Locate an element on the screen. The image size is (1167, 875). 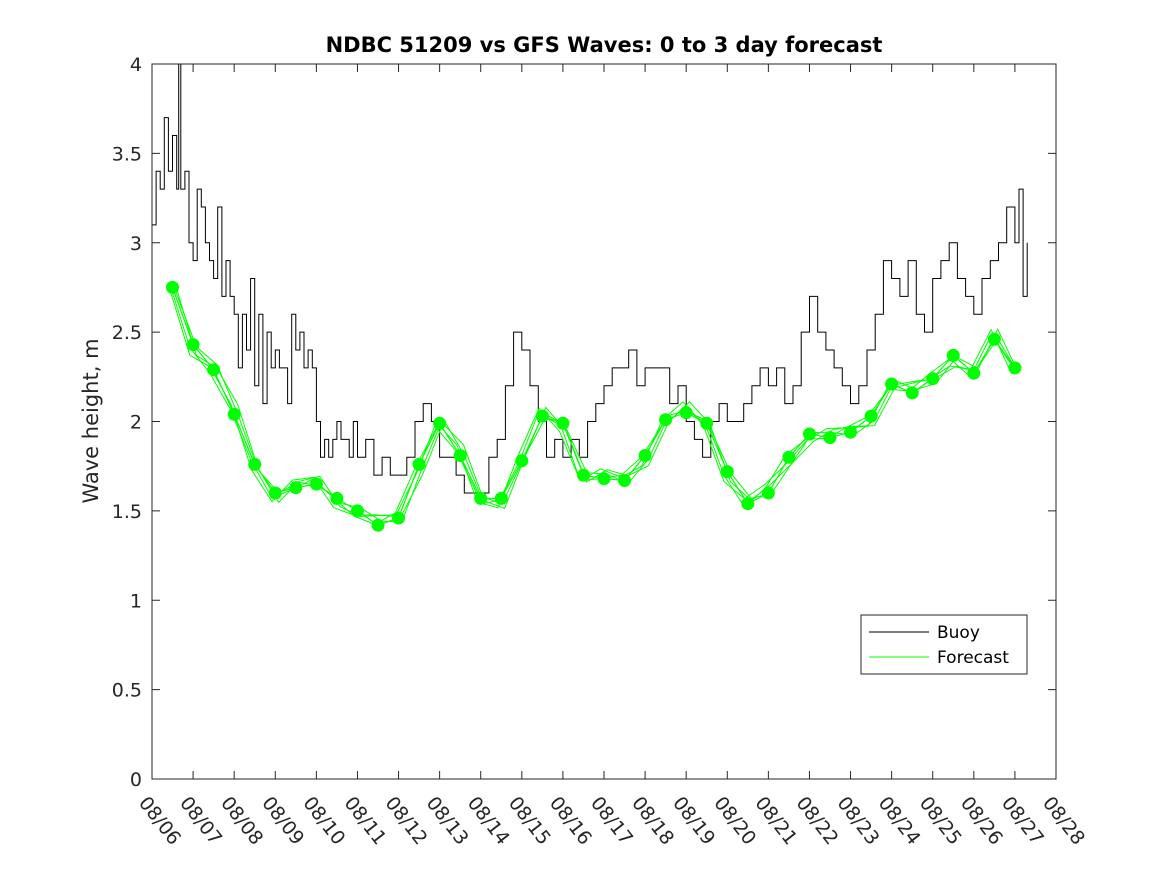
y-tick-label: 3.5 is located at coordinates (127, 154).